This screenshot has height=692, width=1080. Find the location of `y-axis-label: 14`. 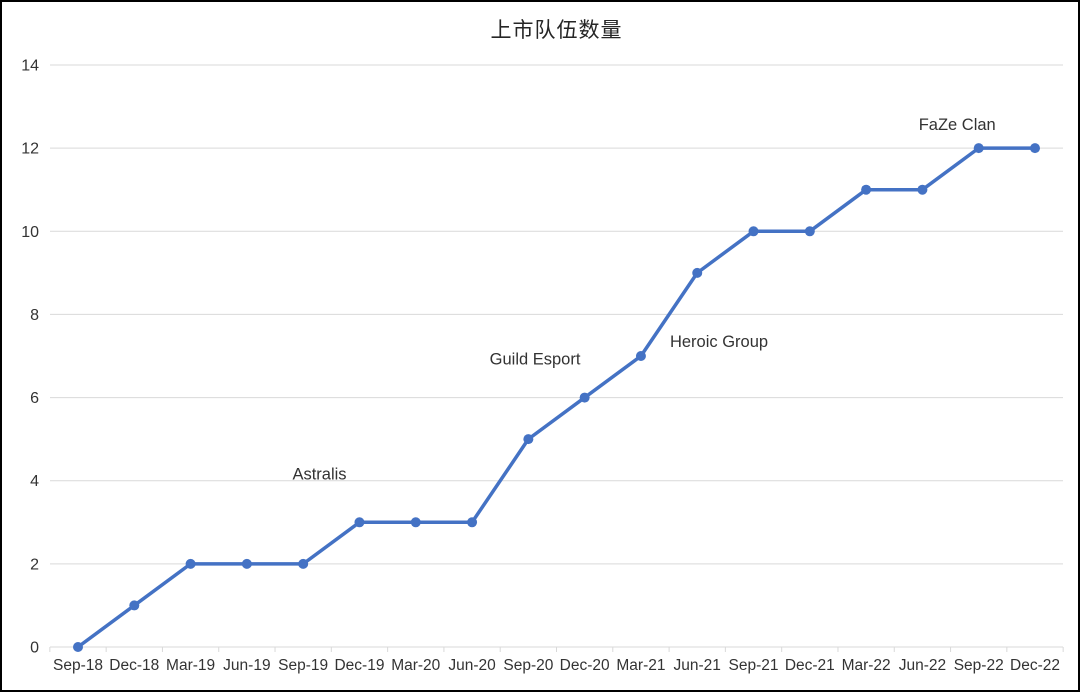

y-axis-label: 14 is located at coordinates (30, 66).